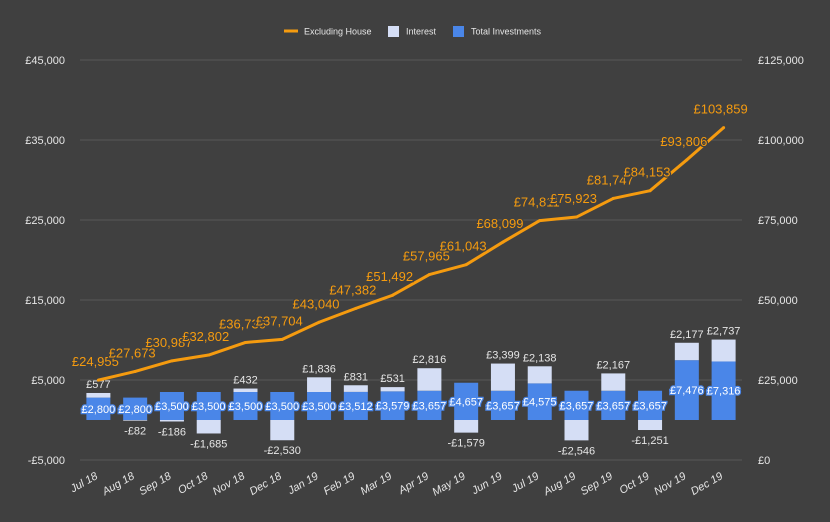 The width and height of the screenshot is (830, 522). I want to click on left-tick-label: £25,000, so click(45, 221).